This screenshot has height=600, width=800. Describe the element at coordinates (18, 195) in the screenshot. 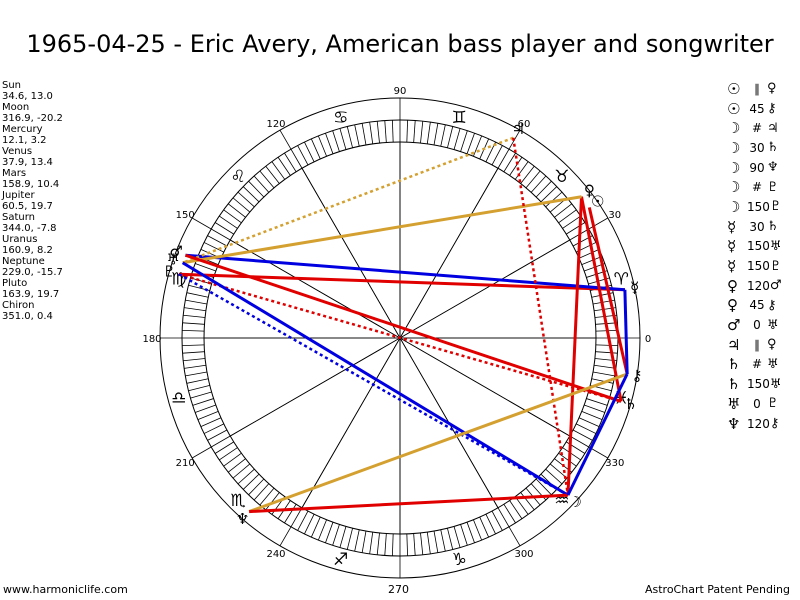

I see `planet-name-jupiter: Jupiter` at that location.